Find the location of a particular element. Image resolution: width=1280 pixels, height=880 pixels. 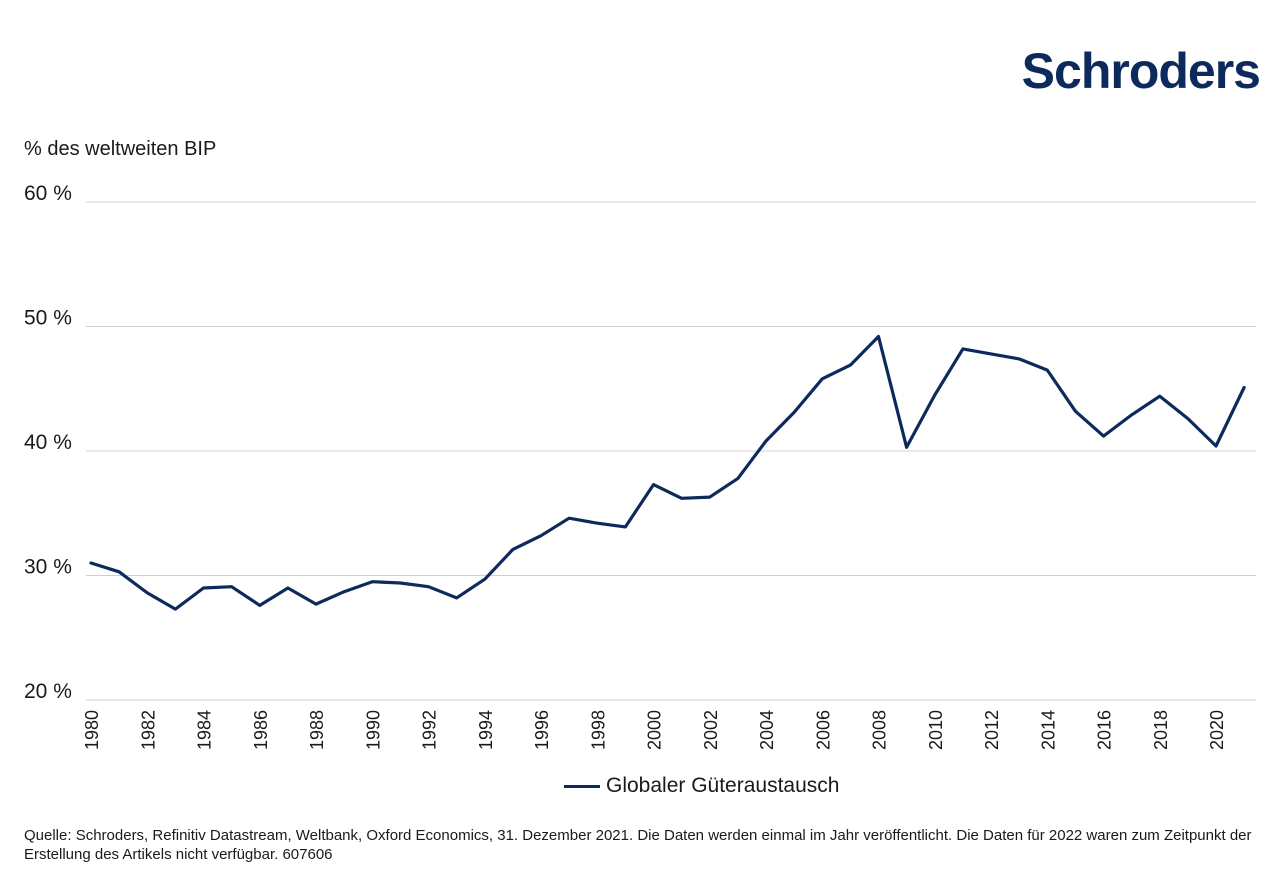

x-tick-label: 1992 is located at coordinates (430, 730).